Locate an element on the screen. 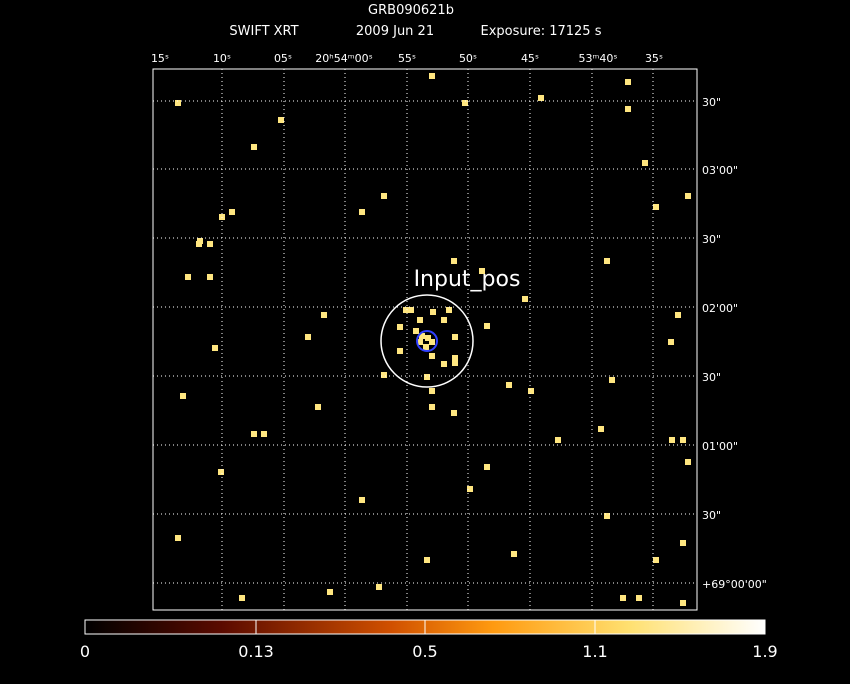 The height and width of the screenshot is (684, 850). date: 2009 Jun 21 is located at coordinates (395, 31).